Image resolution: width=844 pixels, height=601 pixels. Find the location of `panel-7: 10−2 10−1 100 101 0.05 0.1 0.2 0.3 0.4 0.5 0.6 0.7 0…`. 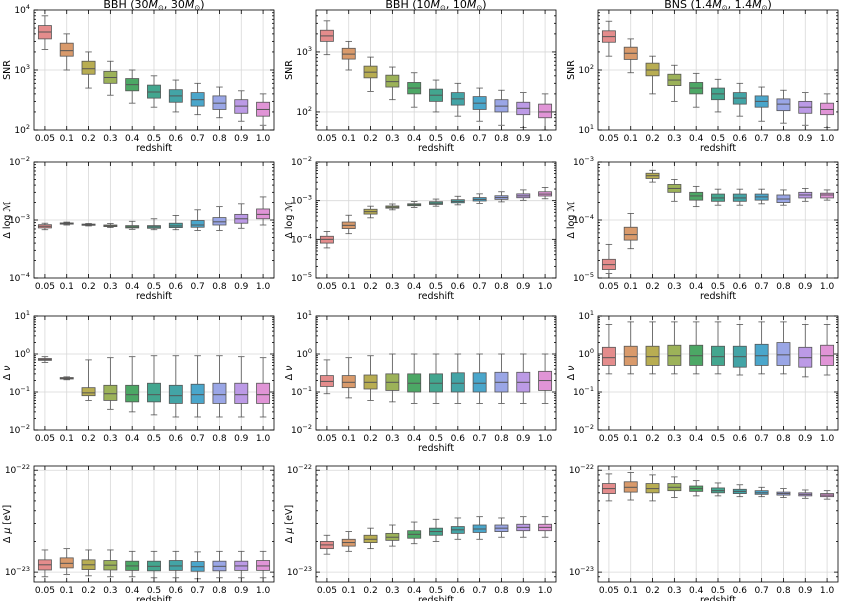

panel-7: 10−2 10−1 100 101 0.05 0.1 0.2 0.3 0.4 0.5 0.6 0.7 0… is located at coordinates (138, 376).